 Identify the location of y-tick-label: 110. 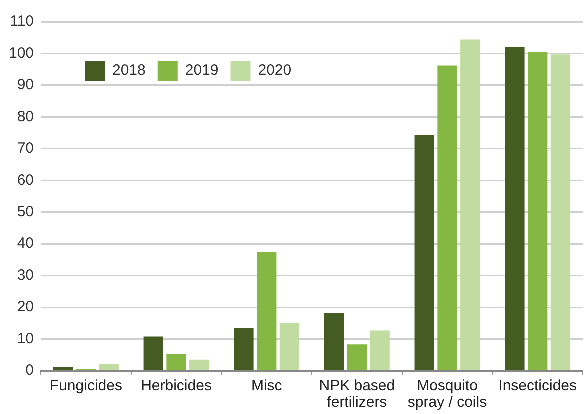
(22, 21).